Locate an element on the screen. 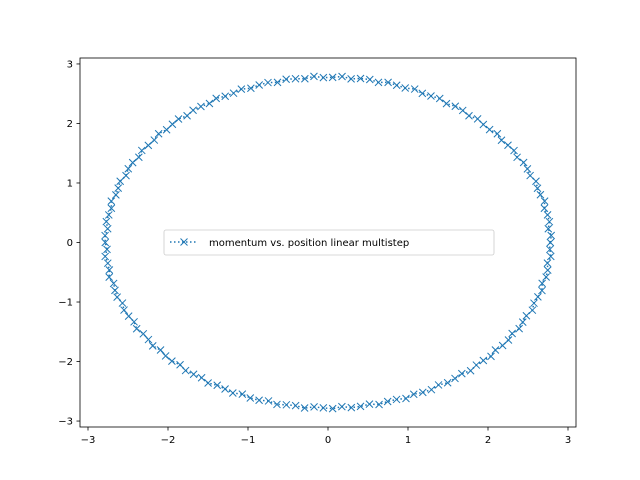 The height and width of the screenshot is (480, 640). y-tick-label: −3 is located at coordinates (65, 422).